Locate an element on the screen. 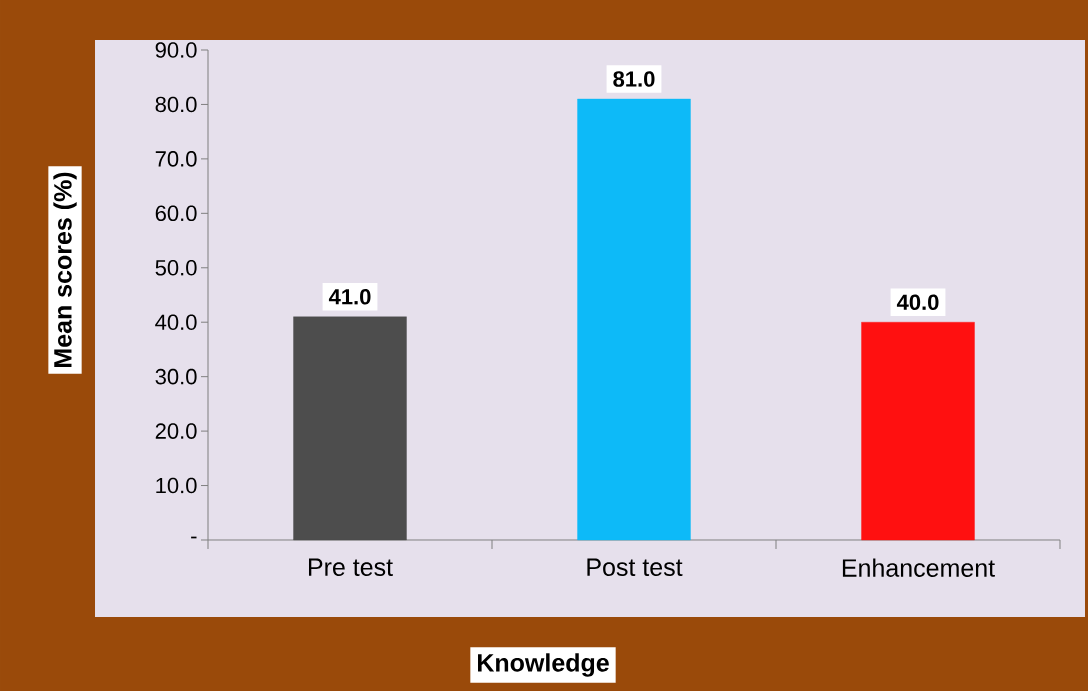 Image resolution: width=1088 pixels, height=691 pixels. data-label: 40.0 is located at coordinates (917, 302).